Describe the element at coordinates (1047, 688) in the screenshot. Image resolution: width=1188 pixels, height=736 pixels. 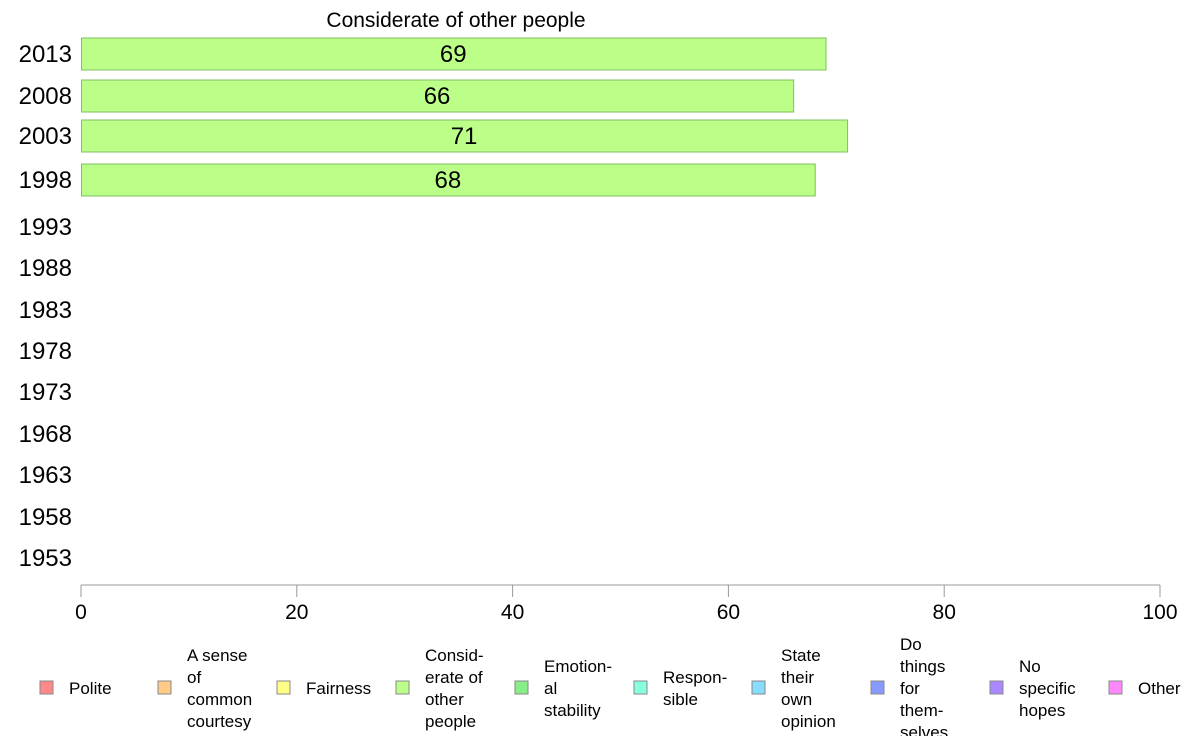
I see `legend-label: specific` at that location.